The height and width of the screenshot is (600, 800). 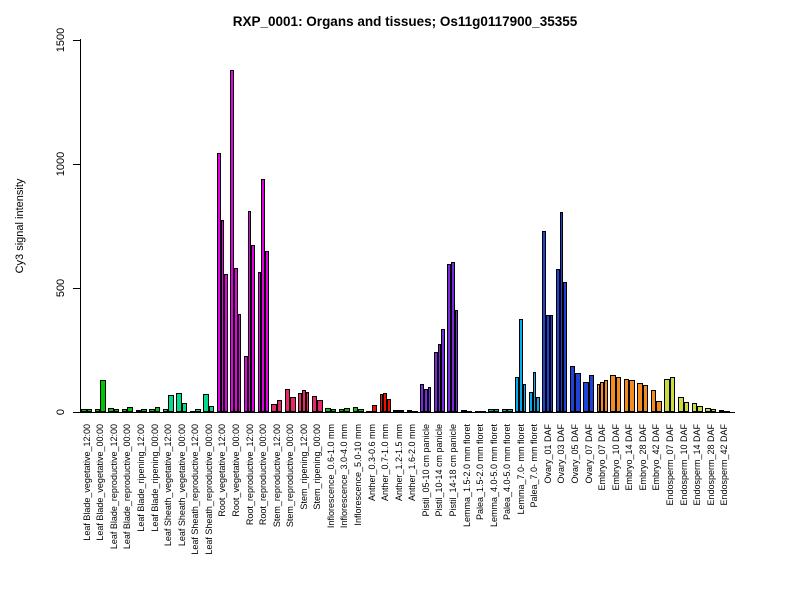 What do you see at coordinates (249, 475) in the screenshot?
I see `x-tick-label: Root_reproductive_12:00` at bounding box center [249, 475].